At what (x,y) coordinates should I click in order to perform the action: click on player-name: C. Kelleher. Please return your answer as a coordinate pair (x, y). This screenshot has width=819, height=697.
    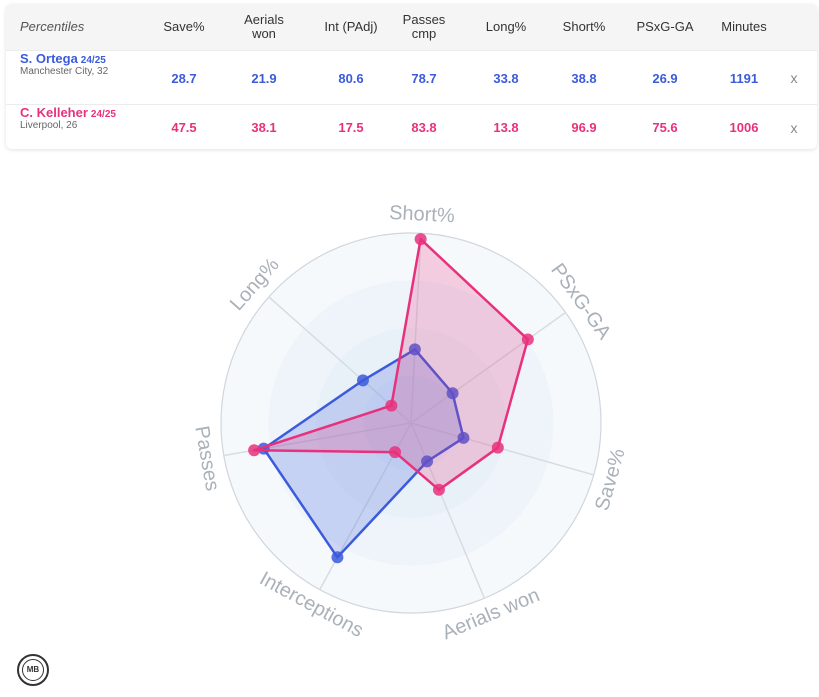
    Looking at the image, I should click on (54, 112).